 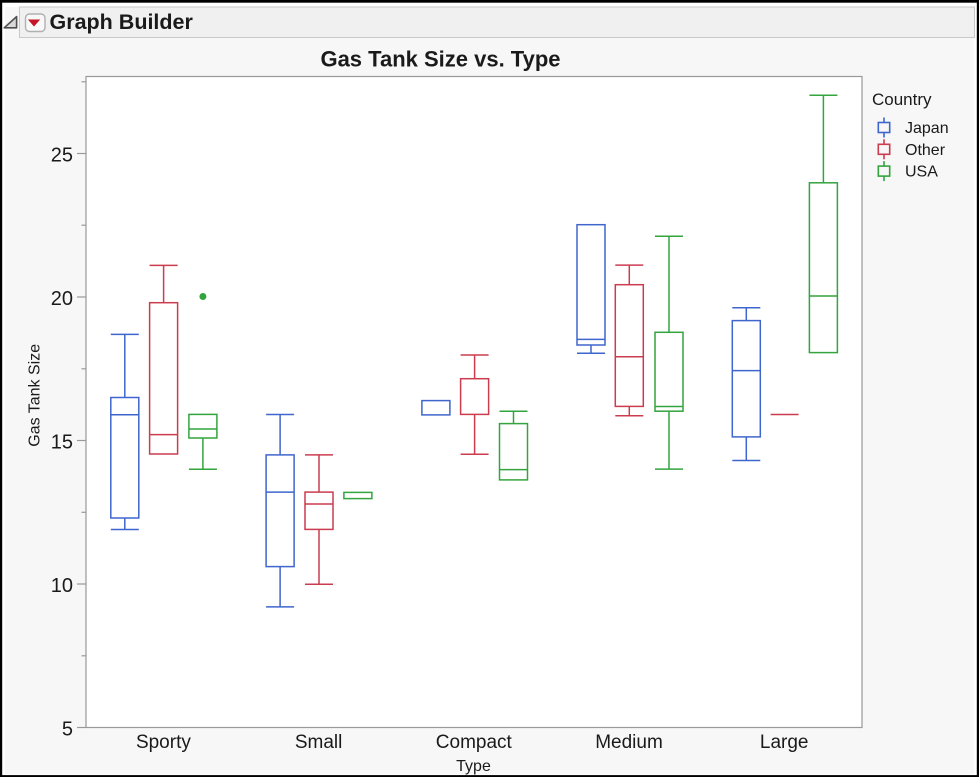 I want to click on svg-text: Japan, so click(x=927, y=128).